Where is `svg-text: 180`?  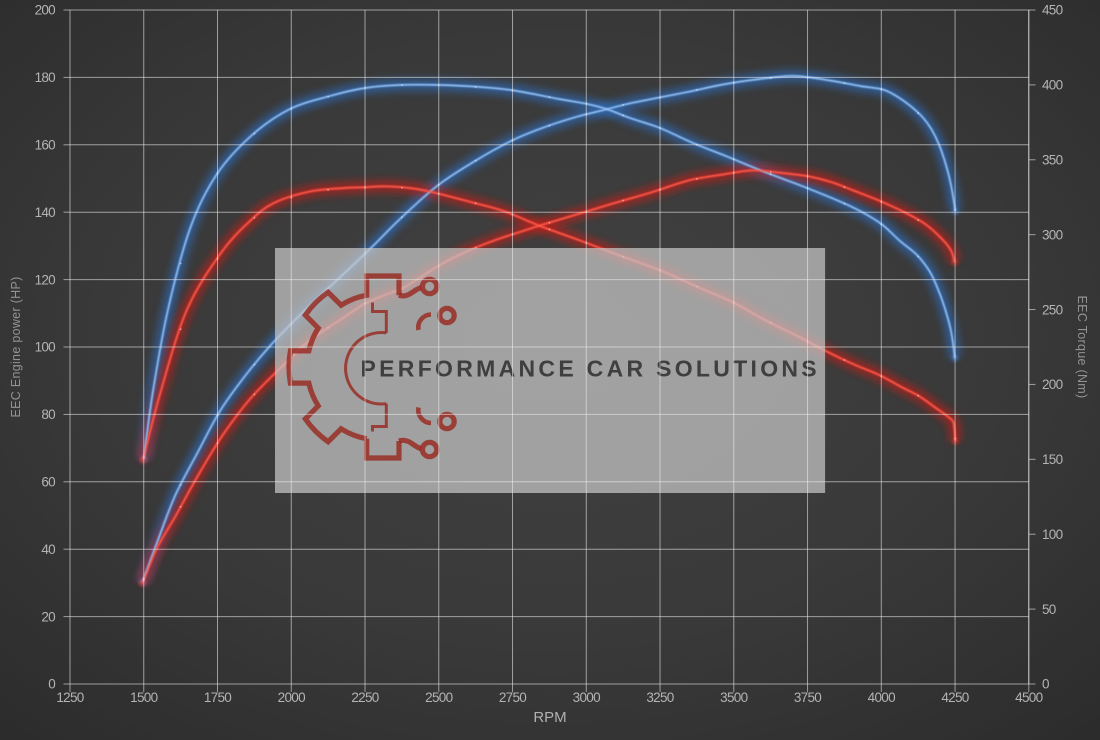 svg-text: 180 is located at coordinates (45, 77).